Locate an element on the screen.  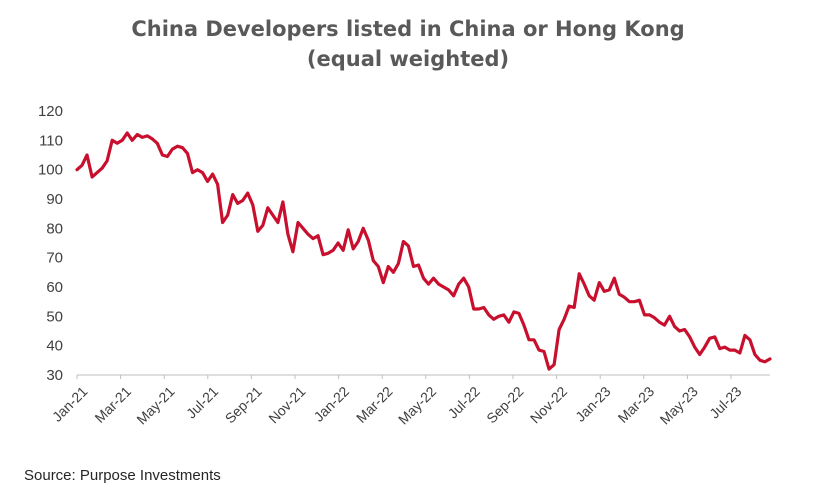
x-tick-label: Jul-22 is located at coordinates (464, 402).